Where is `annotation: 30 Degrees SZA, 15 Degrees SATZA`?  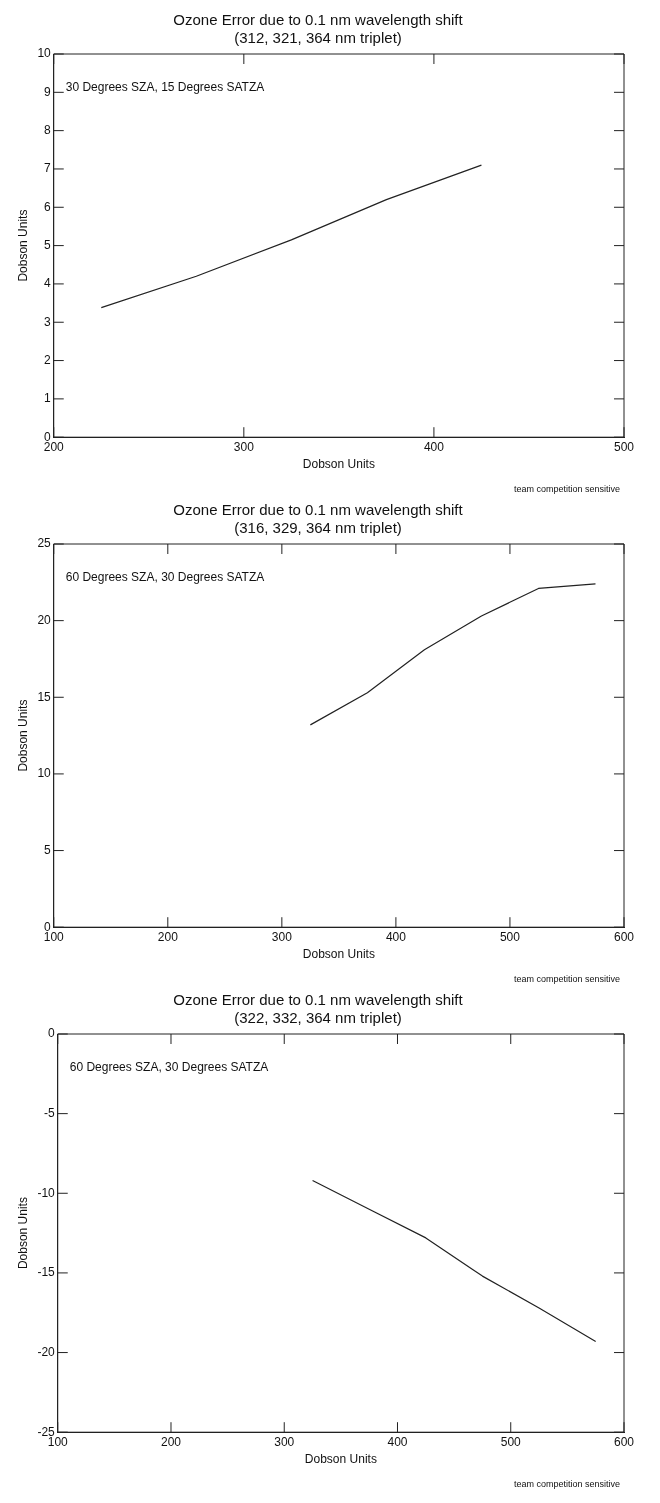 annotation: 30 Degrees SZA, 15 Degrees SATZA is located at coordinates (165, 87).